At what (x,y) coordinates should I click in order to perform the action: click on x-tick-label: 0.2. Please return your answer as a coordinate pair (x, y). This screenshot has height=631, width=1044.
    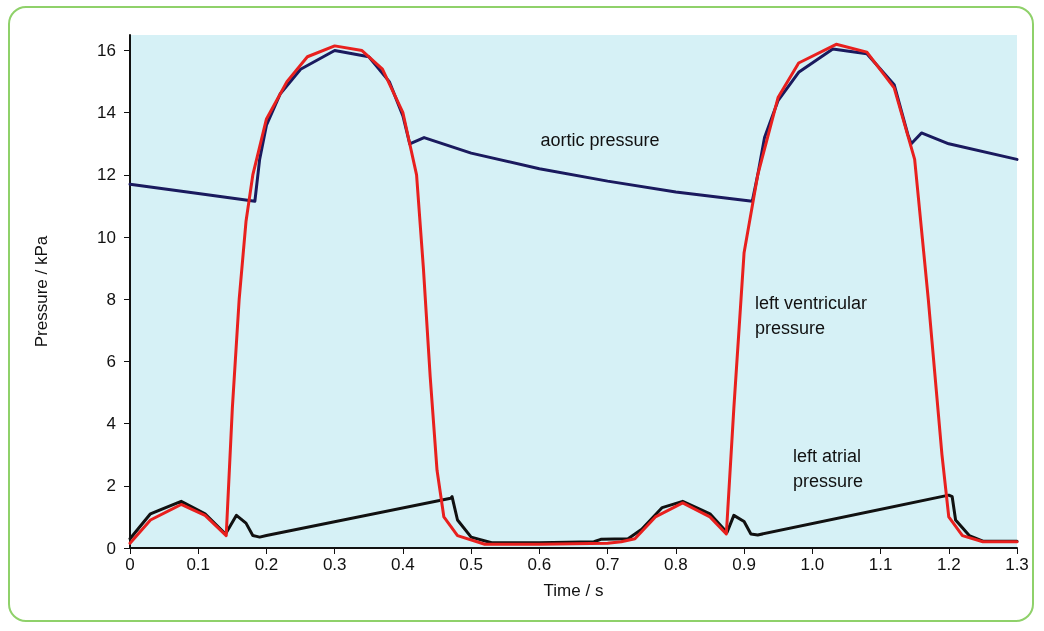
    Looking at the image, I should click on (266, 564).